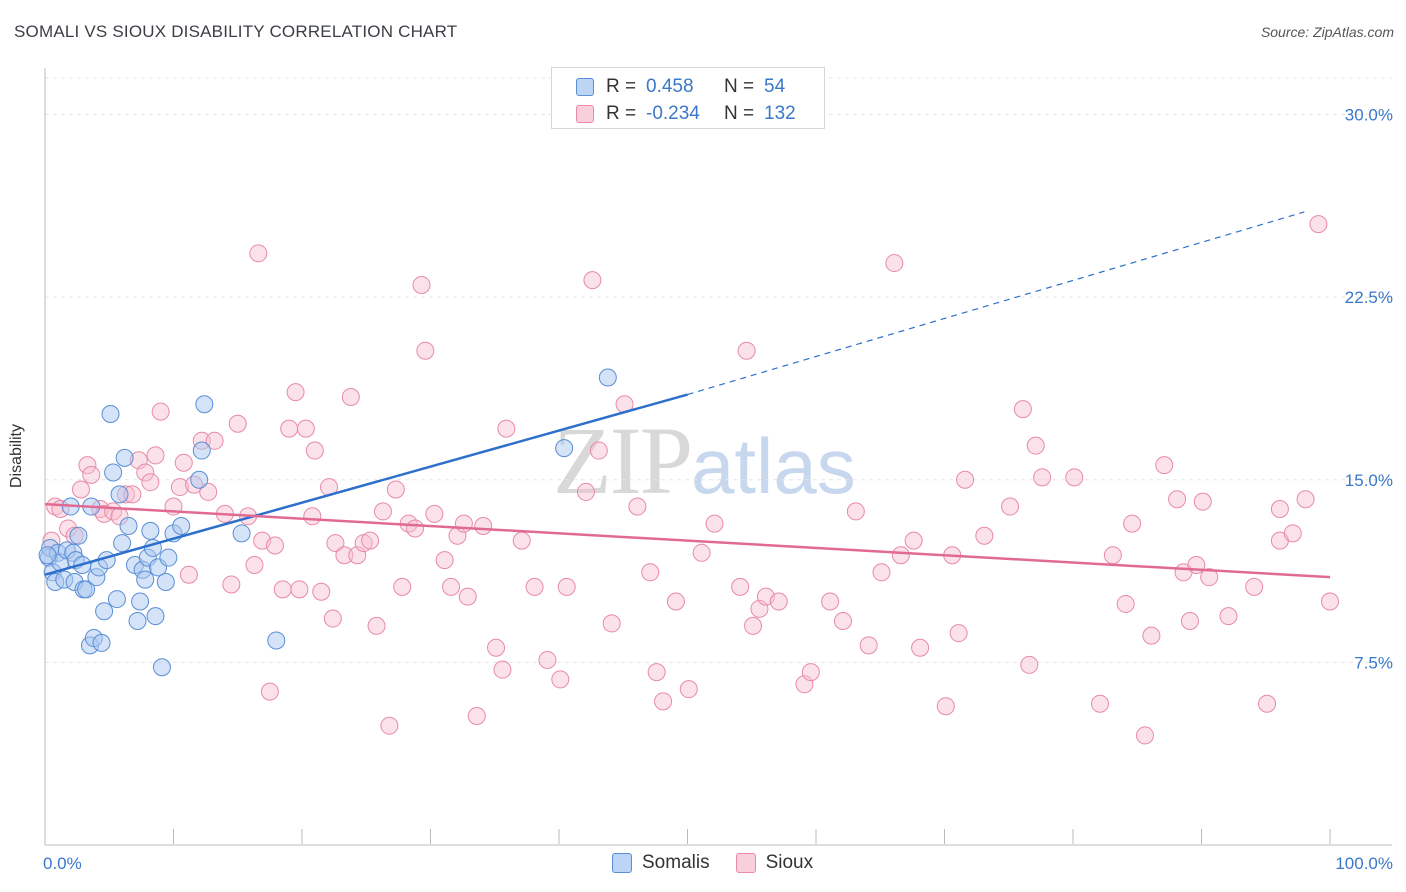 Image resolution: width=1406 pixels, height=892 pixels. What do you see at coordinates (690, 114) in the screenshot?
I see `legend-row-sioux: R = -0.234 N = 132` at bounding box center [690, 114].